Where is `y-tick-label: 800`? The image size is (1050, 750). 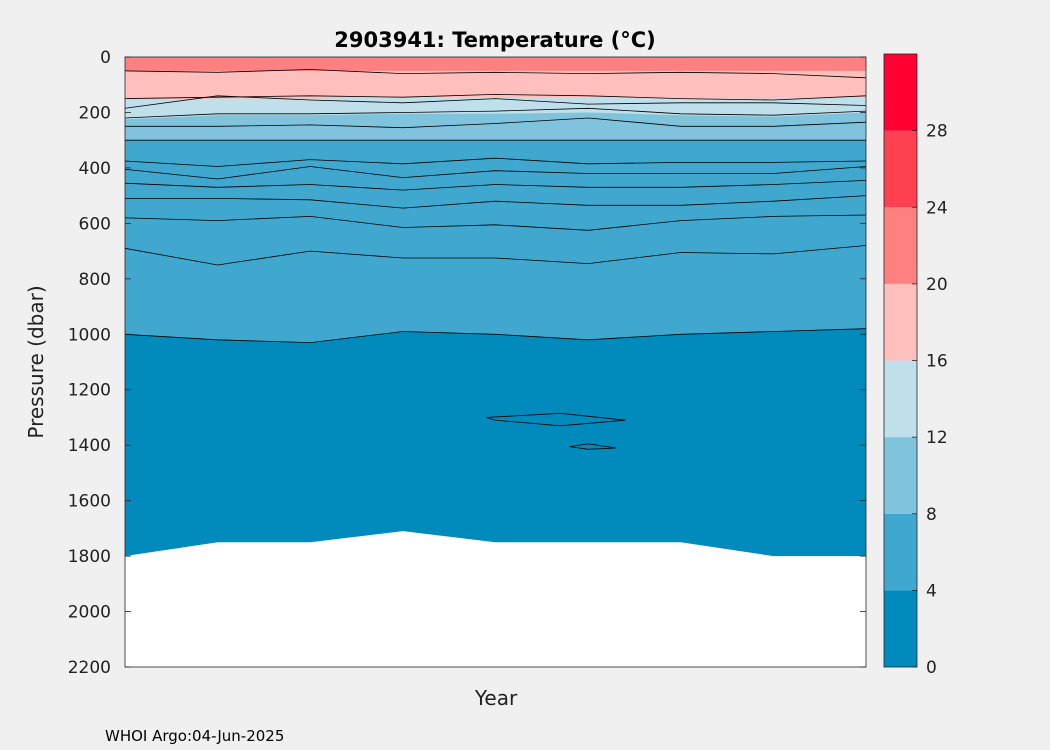 y-tick-label: 800 is located at coordinates (95, 280).